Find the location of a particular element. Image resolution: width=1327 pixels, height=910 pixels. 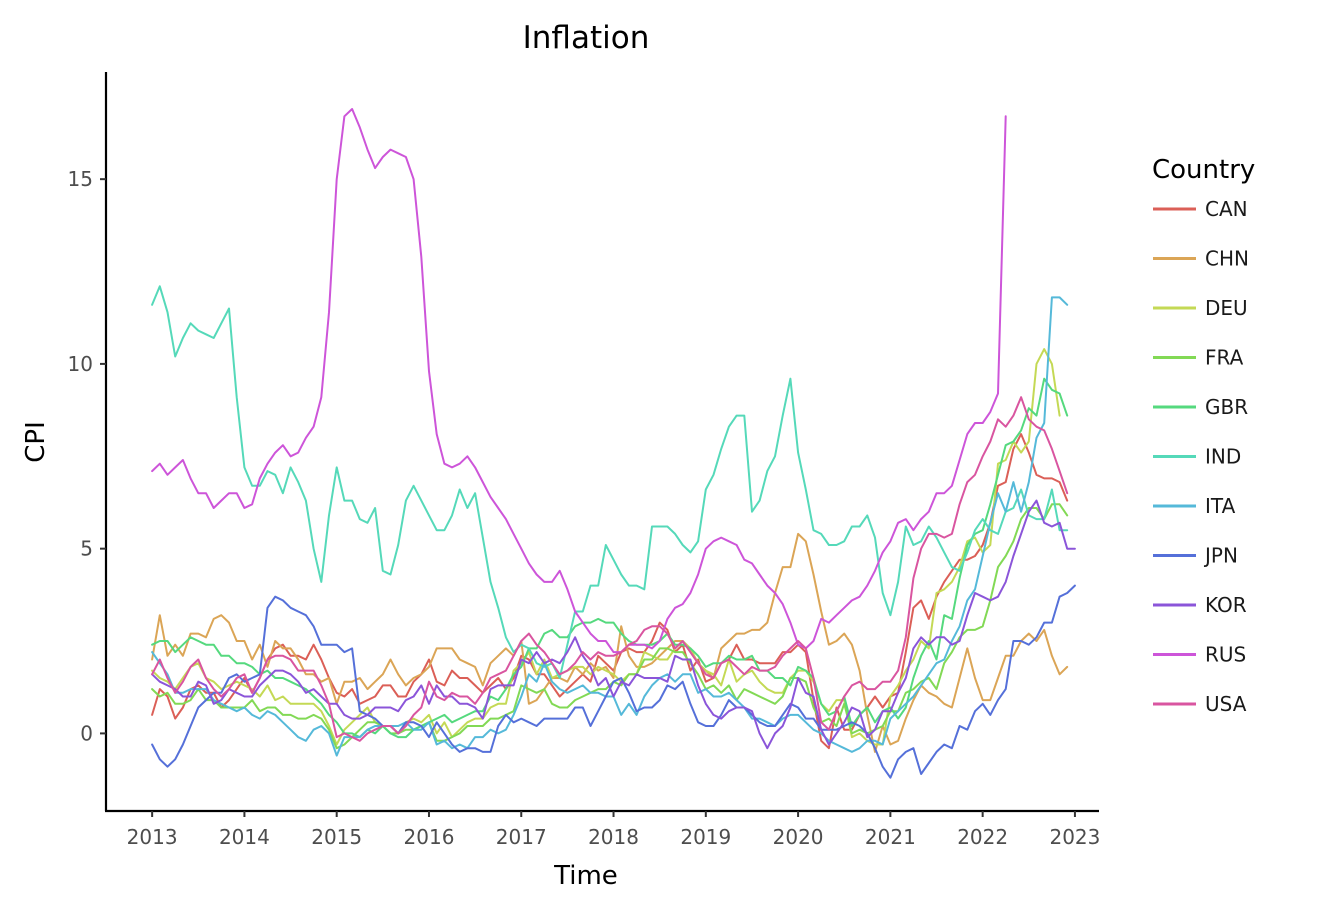

x-axis-title: Time is located at coordinates (585, 876).